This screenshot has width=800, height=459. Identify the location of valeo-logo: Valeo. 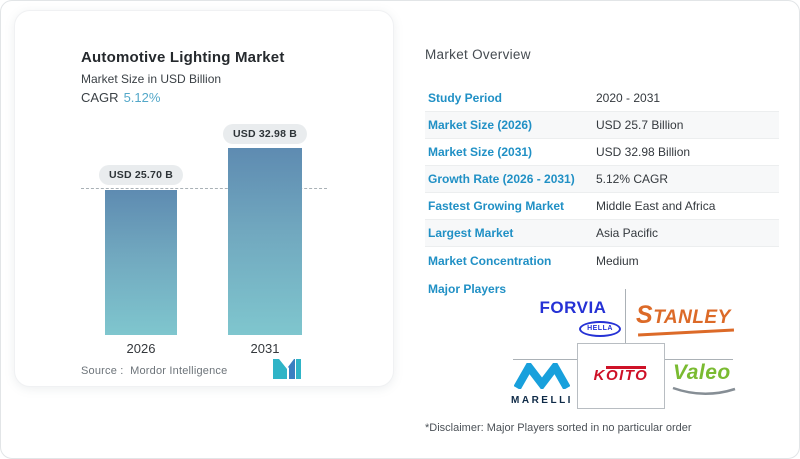
(702, 372).